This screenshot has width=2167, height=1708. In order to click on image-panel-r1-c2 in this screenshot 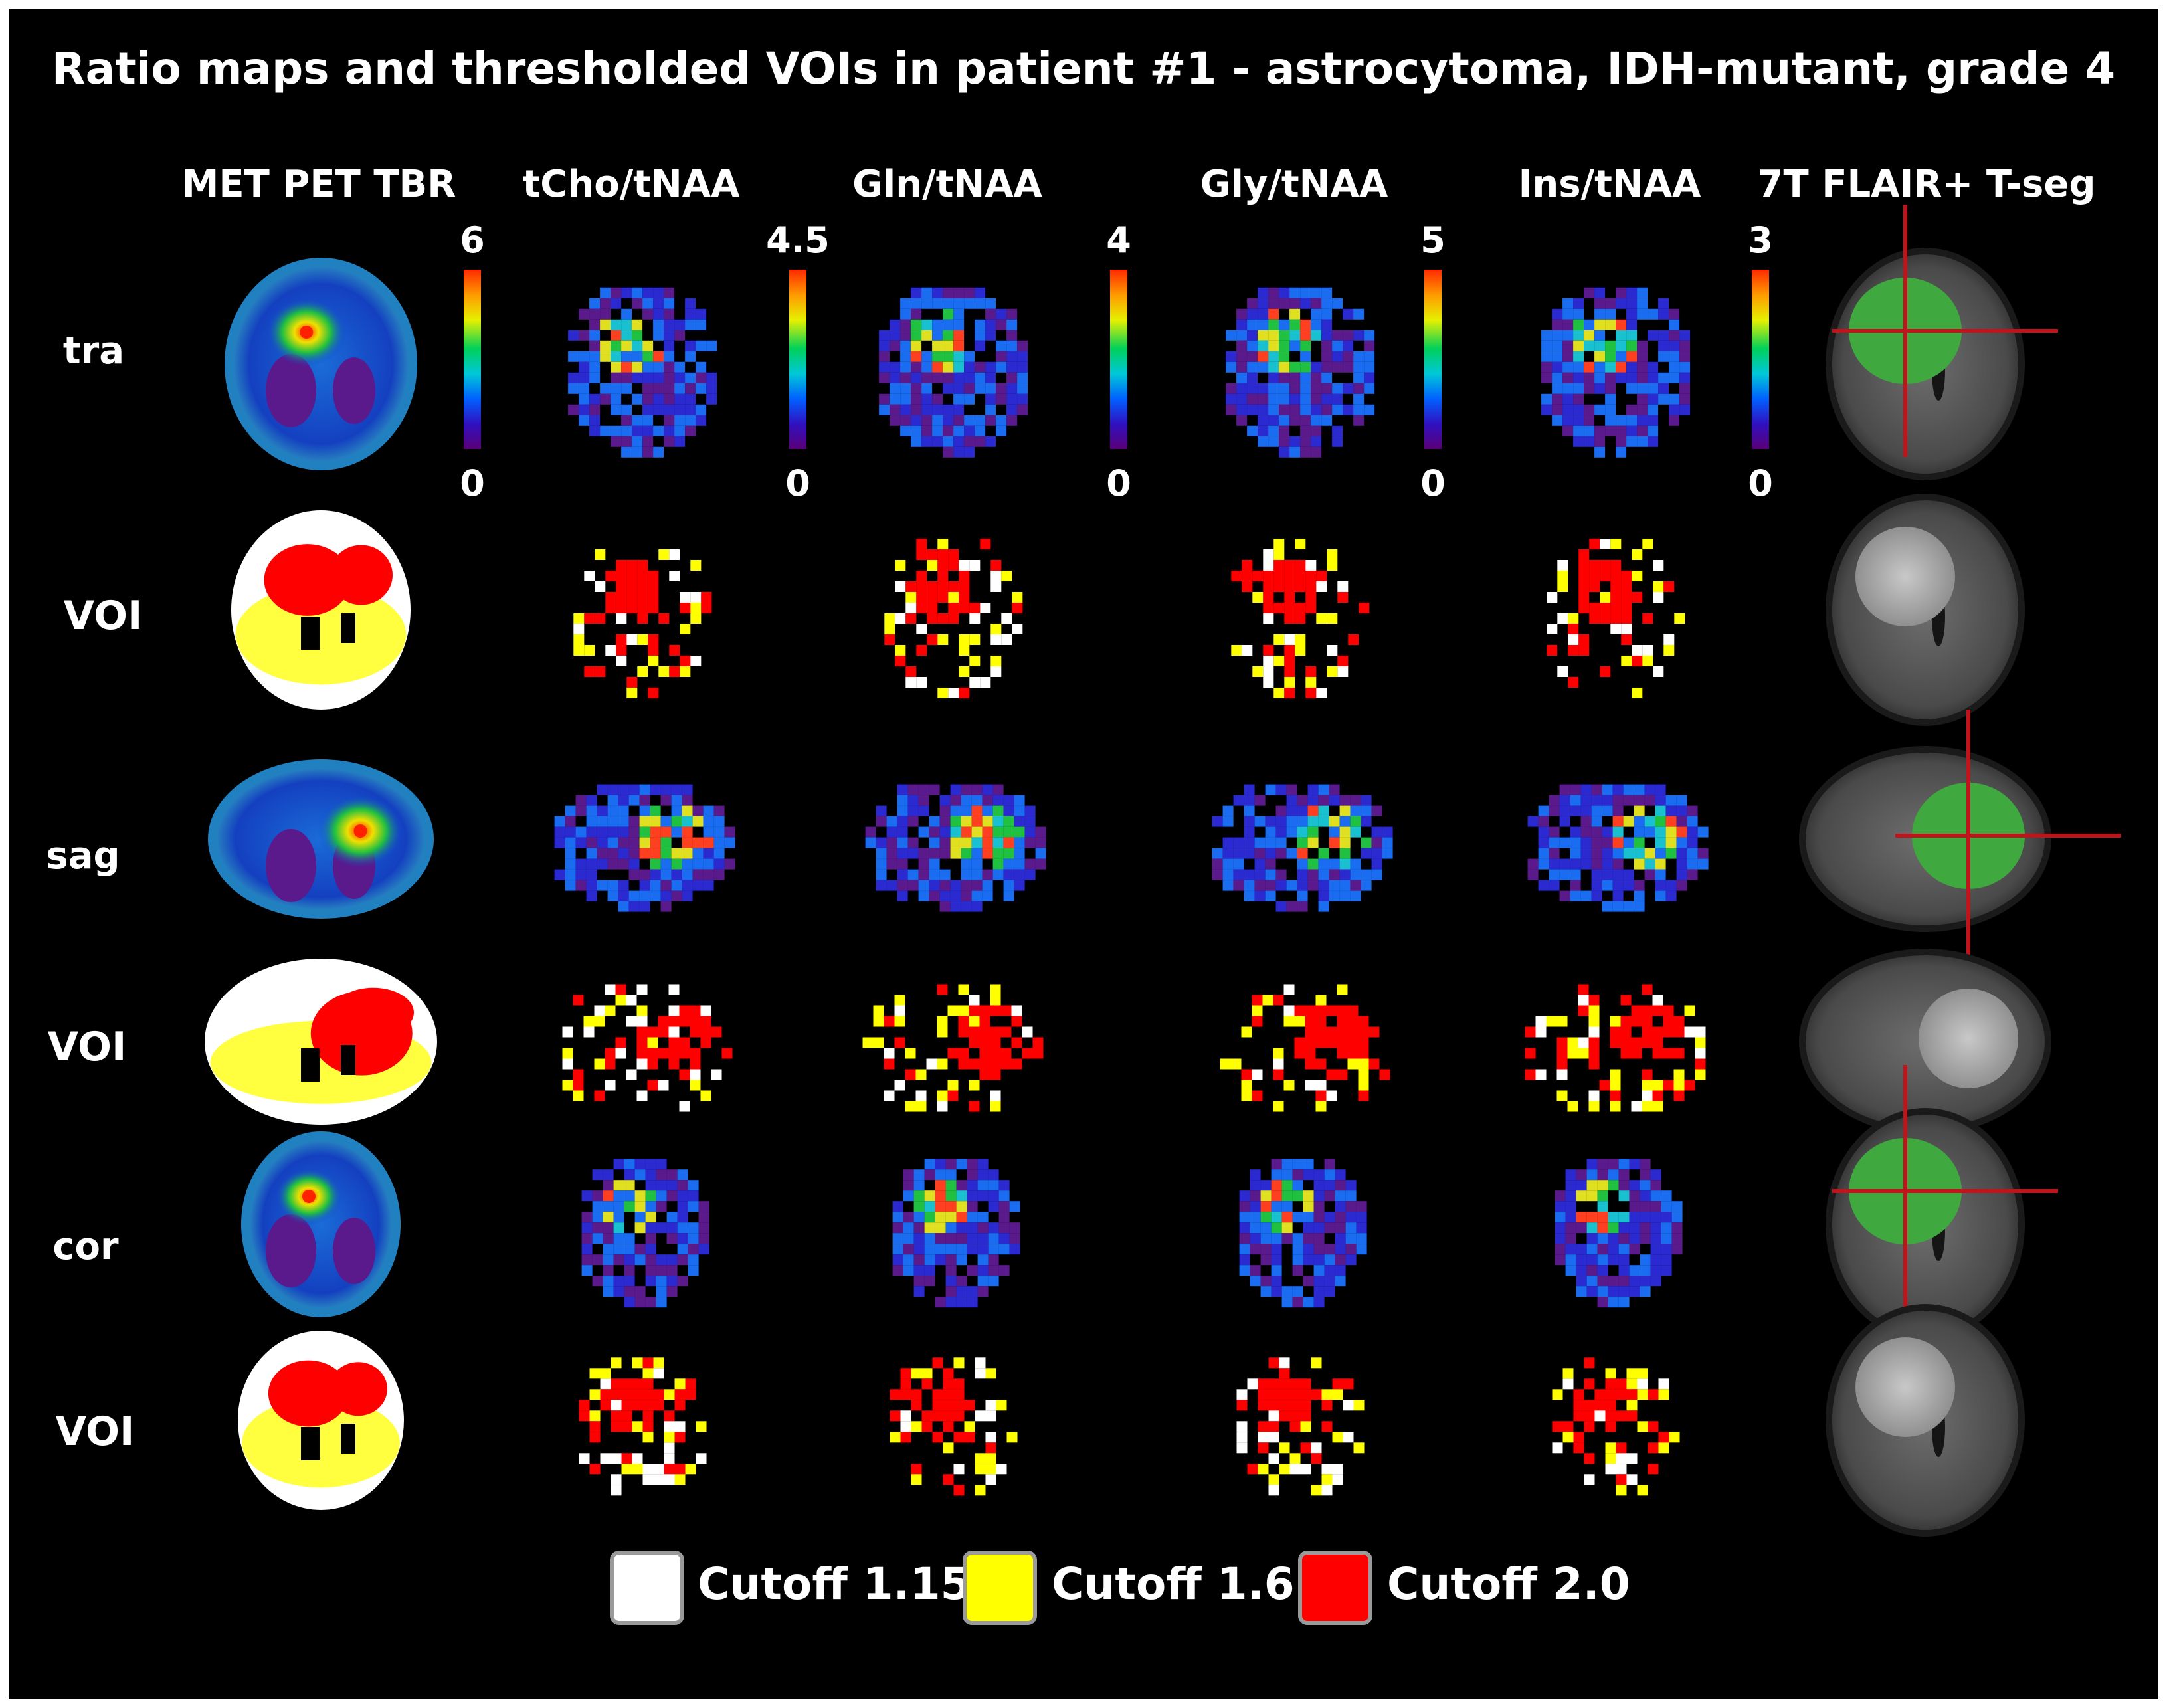, I will do `click(954, 619)`.